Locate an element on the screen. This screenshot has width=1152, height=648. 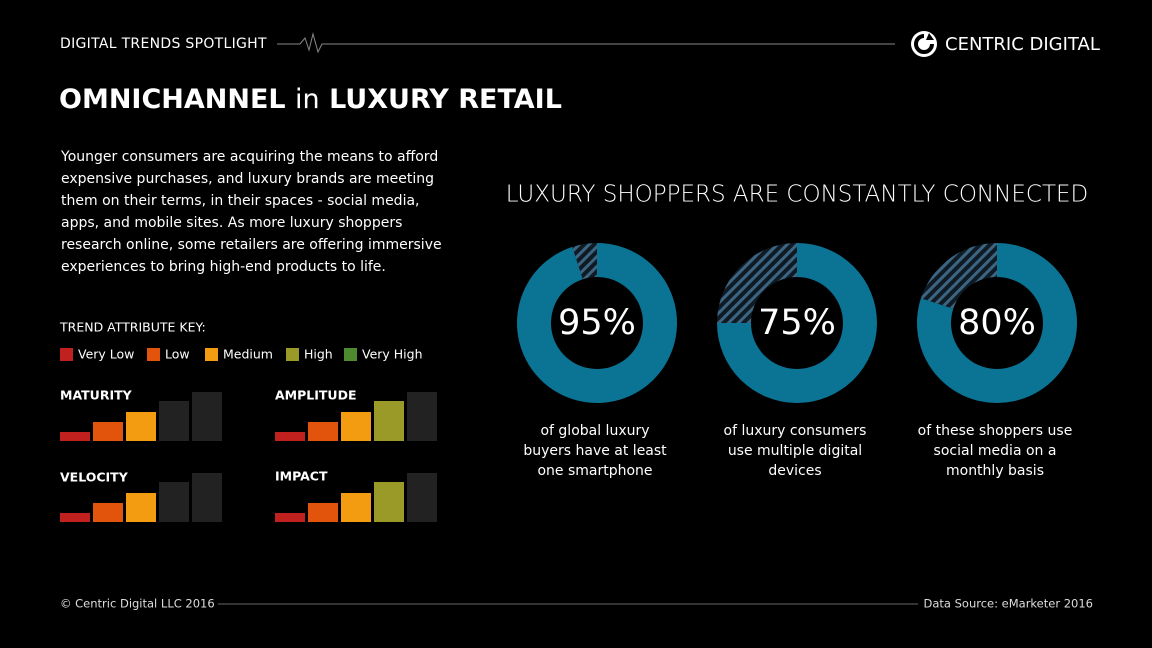
header-label: DIGITAL TRENDS SPOTLIGHT is located at coordinates (163, 44).